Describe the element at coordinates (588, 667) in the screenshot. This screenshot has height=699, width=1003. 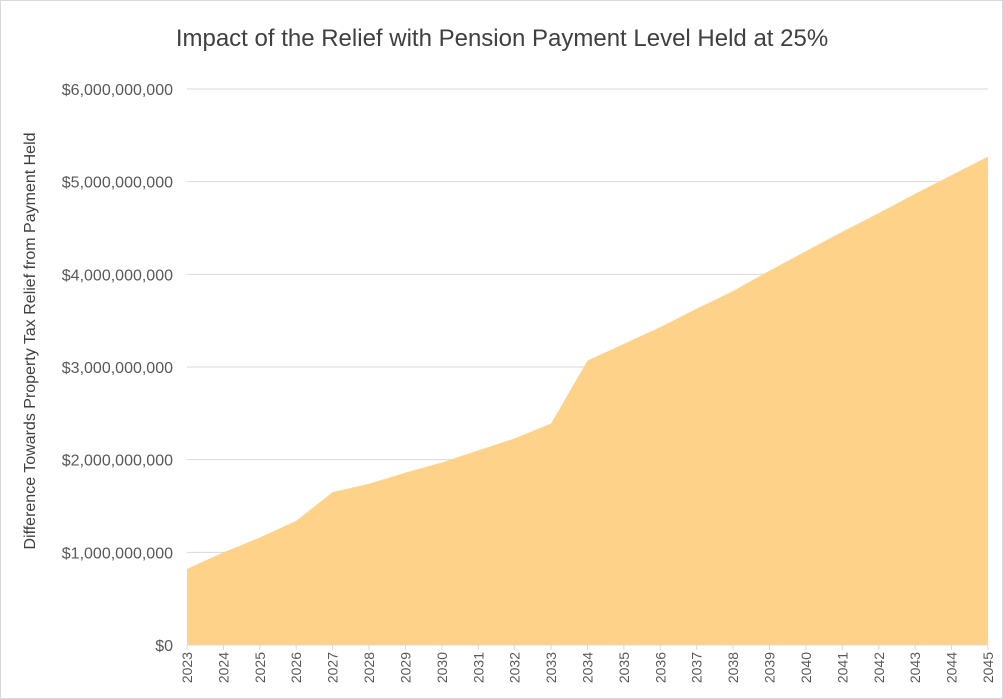
I see `x-tick-label: 2034` at that location.